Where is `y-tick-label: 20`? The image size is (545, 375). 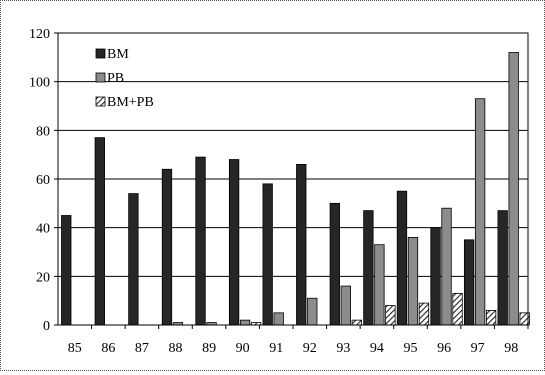
y-tick-label: 20 is located at coordinates (43, 277).